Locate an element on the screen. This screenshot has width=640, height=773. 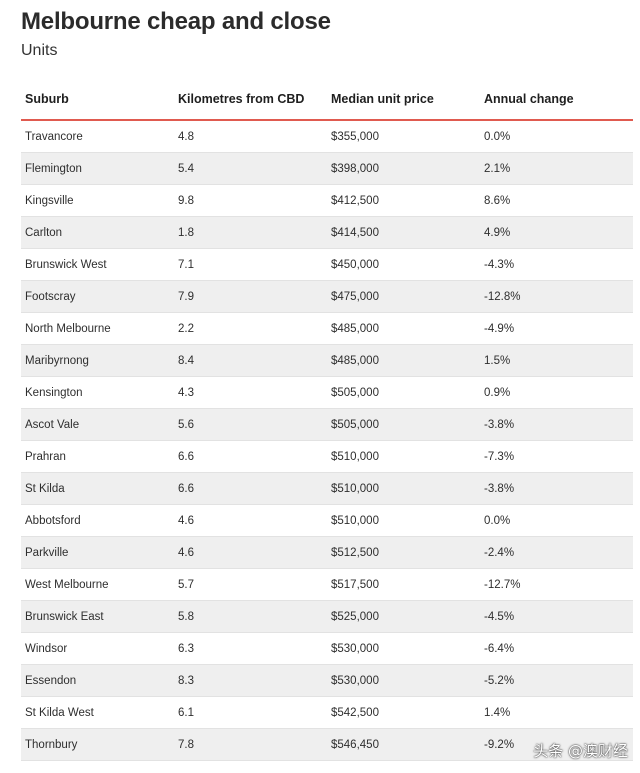
cell-suburb: Carlton is located at coordinates (97, 232).